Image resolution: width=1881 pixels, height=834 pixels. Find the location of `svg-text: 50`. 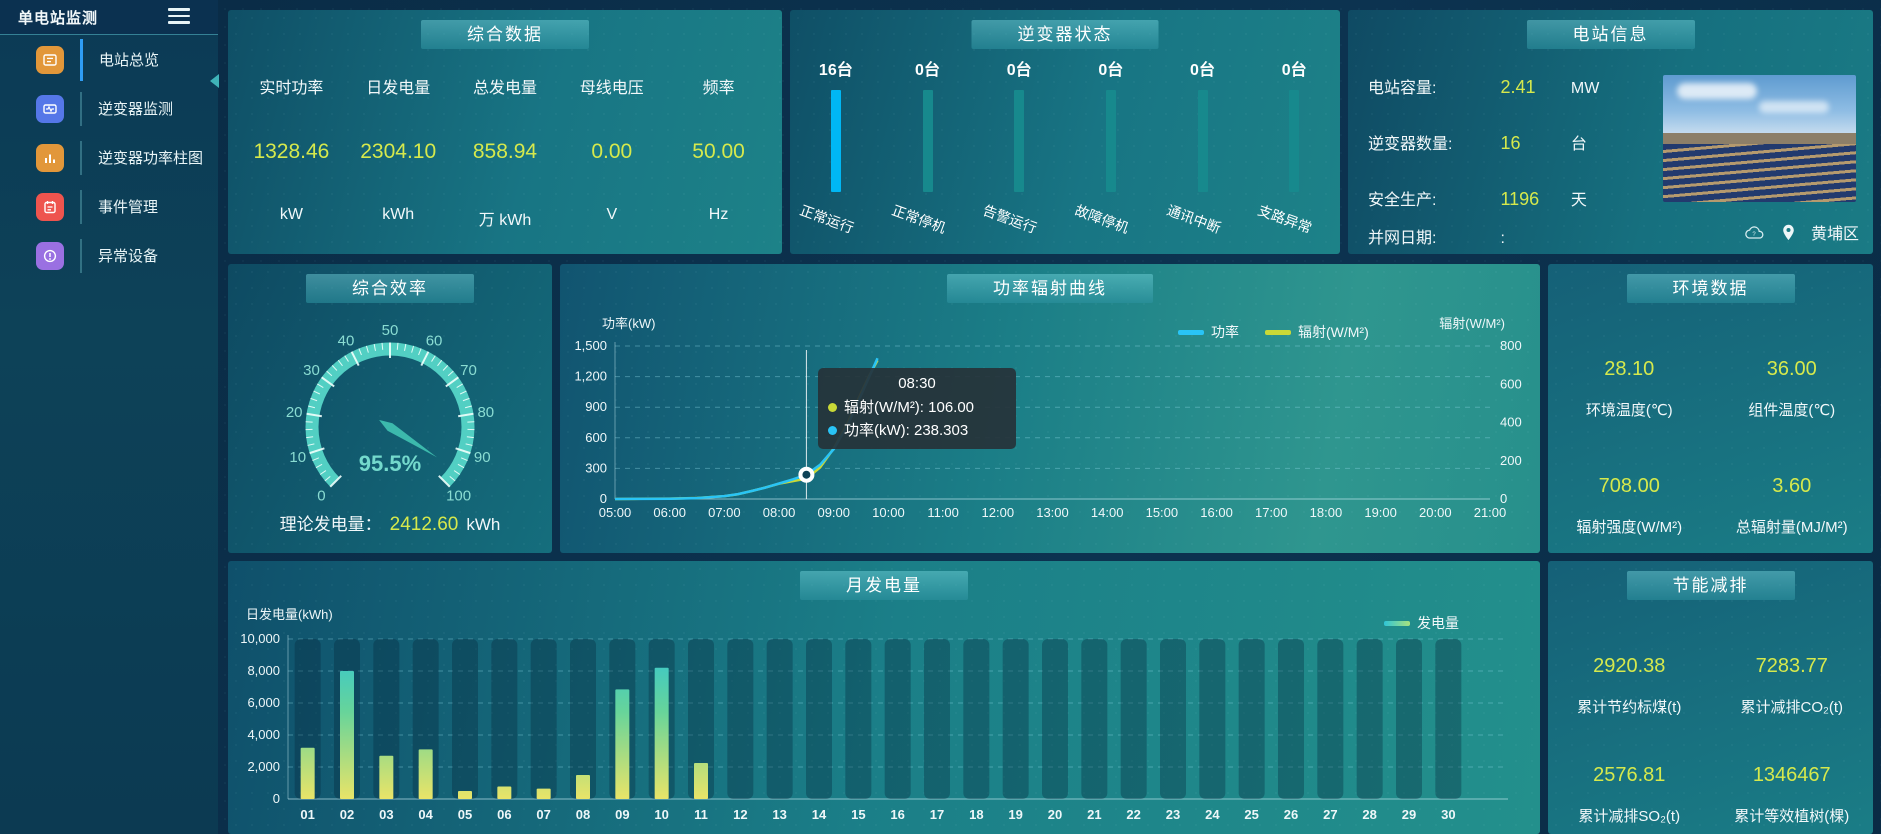

svg-text: 50 is located at coordinates (390, 330).